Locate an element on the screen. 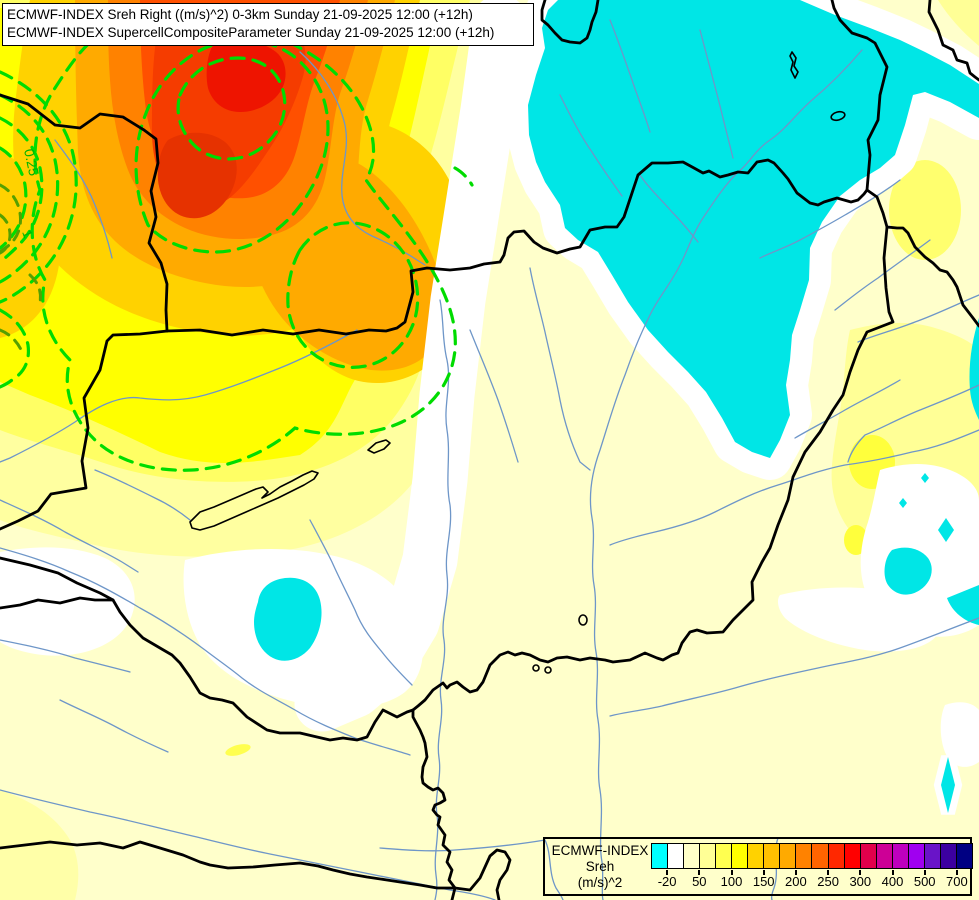 The width and height of the screenshot is (979, 900). colorbar-tick-label: 100 is located at coordinates (731, 881).